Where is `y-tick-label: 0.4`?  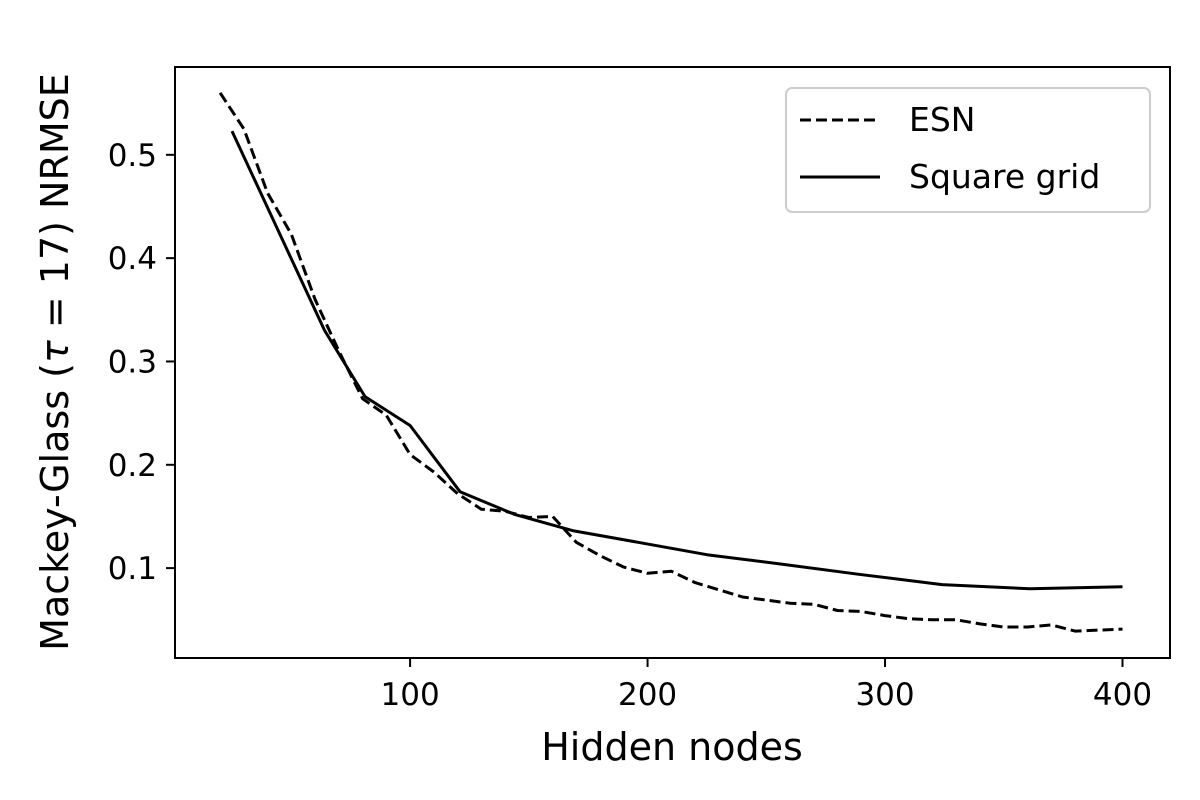
y-tick-label: 0.4 is located at coordinates (132, 259).